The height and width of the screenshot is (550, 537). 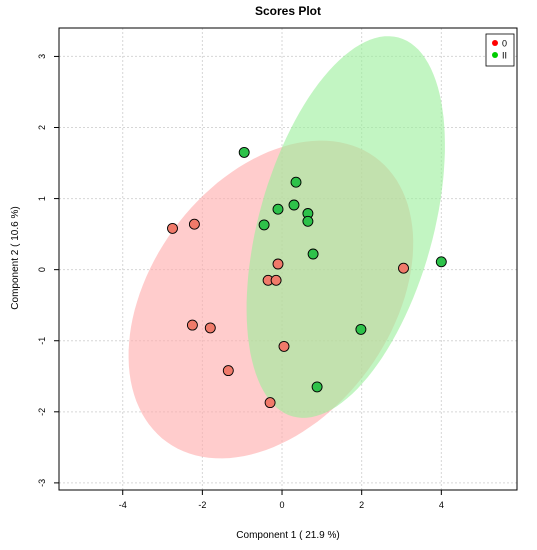 I want to click on y-tick-label: 3, so click(x=42, y=56).